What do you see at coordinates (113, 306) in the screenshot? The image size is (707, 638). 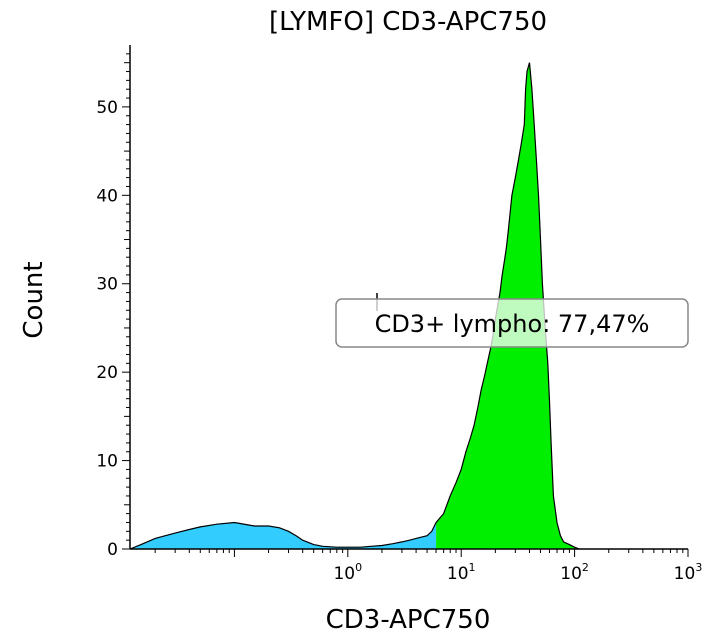 I see `y-axis: 0 10 20 30 40 50` at bounding box center [113, 306].